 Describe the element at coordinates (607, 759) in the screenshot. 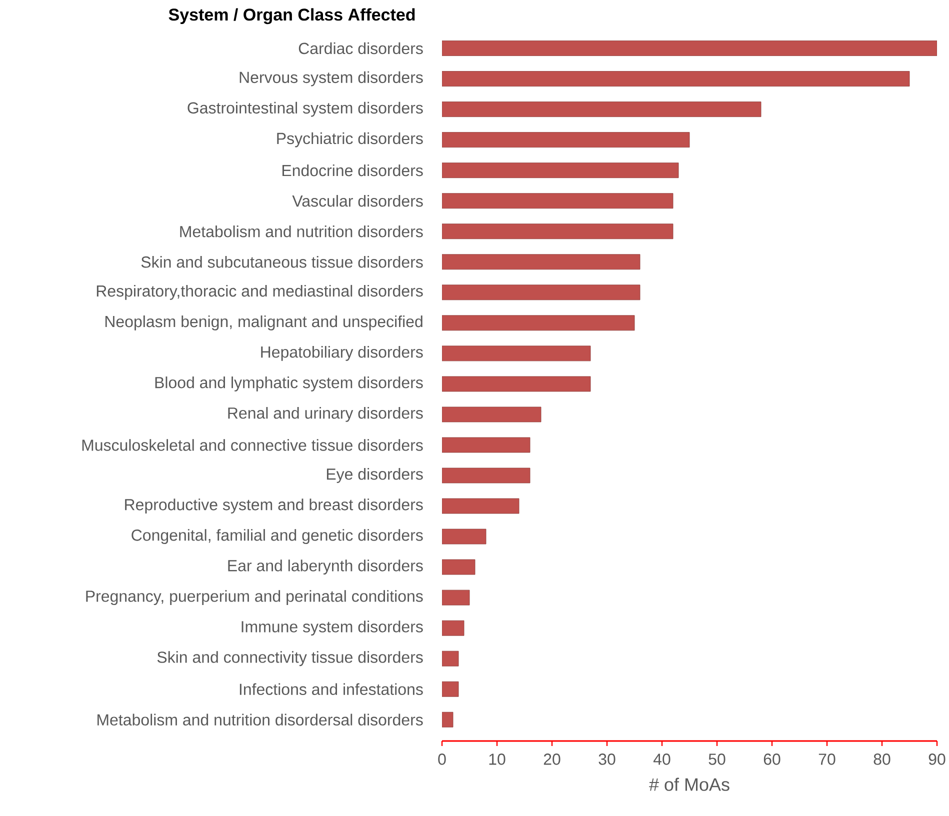

I see `x-tick-label: 30` at that location.